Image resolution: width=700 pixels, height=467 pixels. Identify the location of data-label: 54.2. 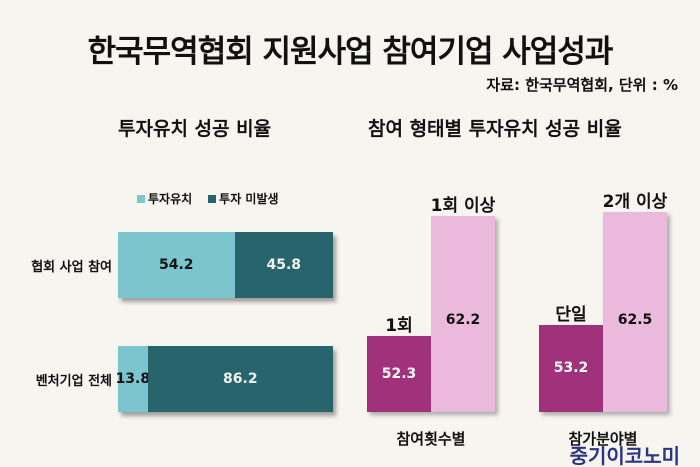
(176, 265).